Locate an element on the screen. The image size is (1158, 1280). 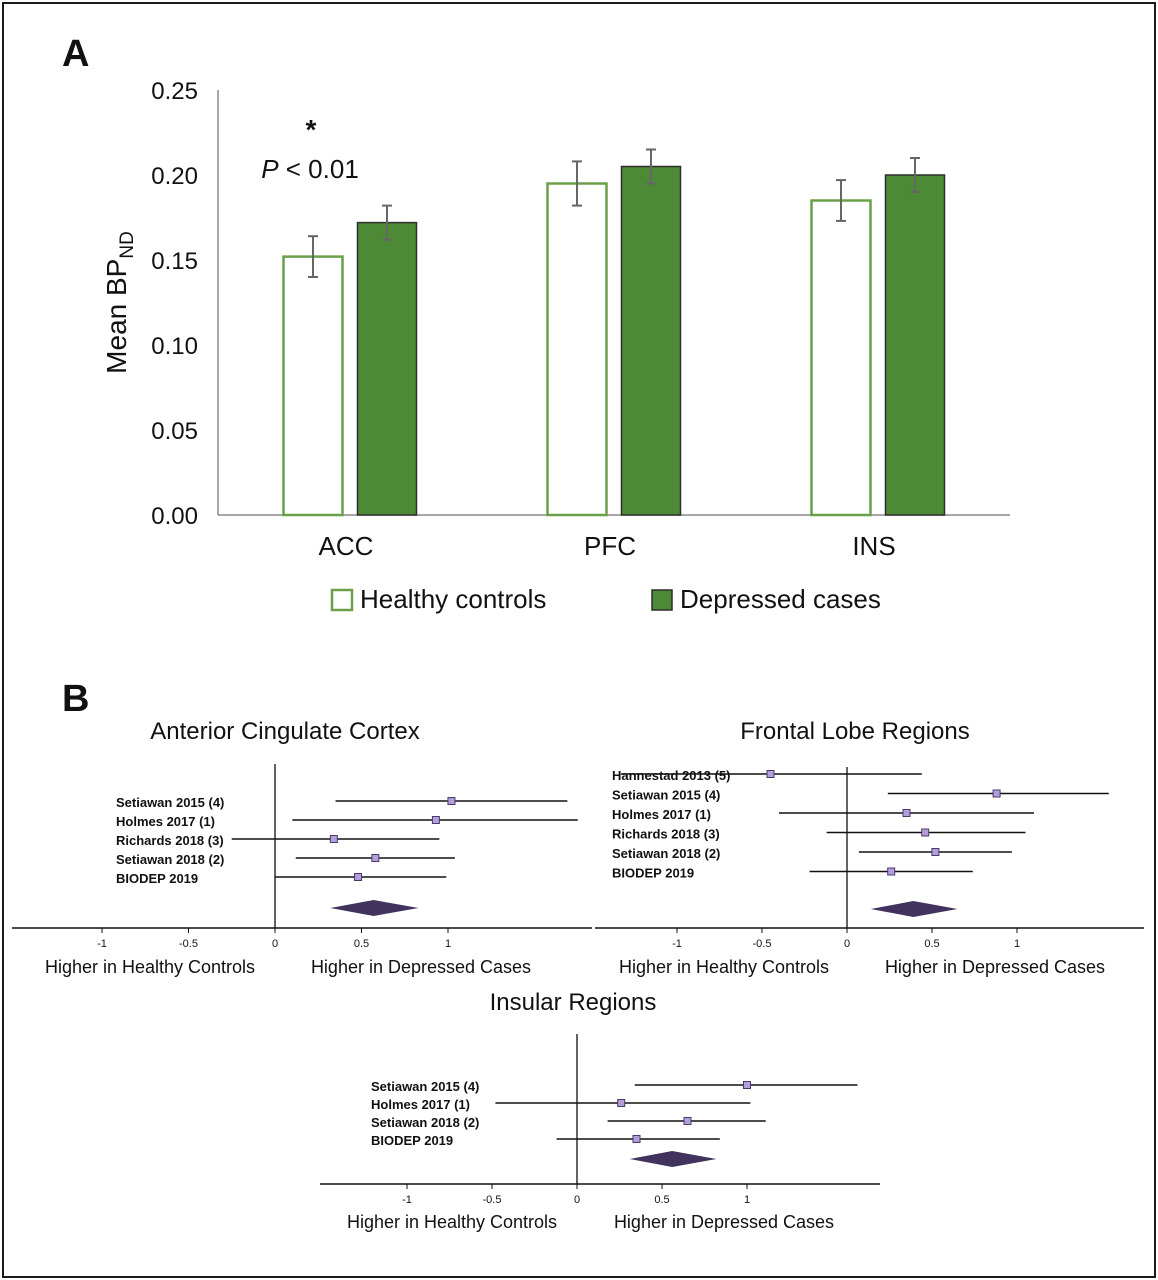
y-tick-label: 0.10 is located at coordinates (174, 346).